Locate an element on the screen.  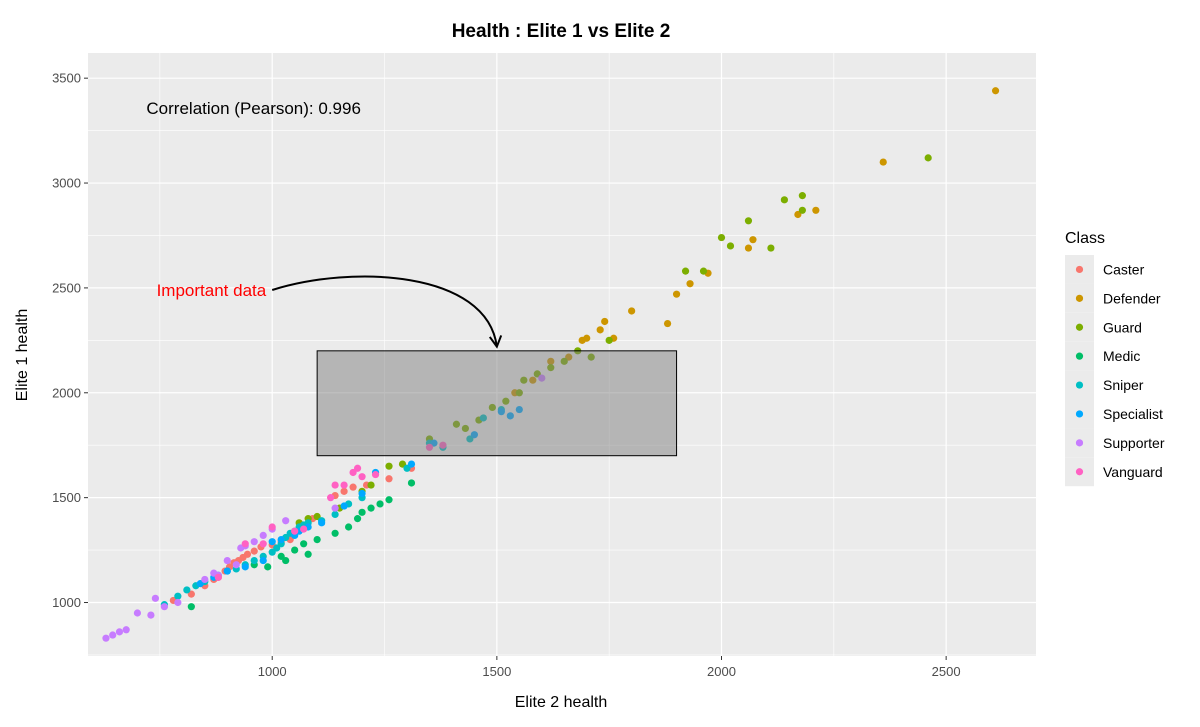
y-tick-label: 3500 is located at coordinates (66, 78).